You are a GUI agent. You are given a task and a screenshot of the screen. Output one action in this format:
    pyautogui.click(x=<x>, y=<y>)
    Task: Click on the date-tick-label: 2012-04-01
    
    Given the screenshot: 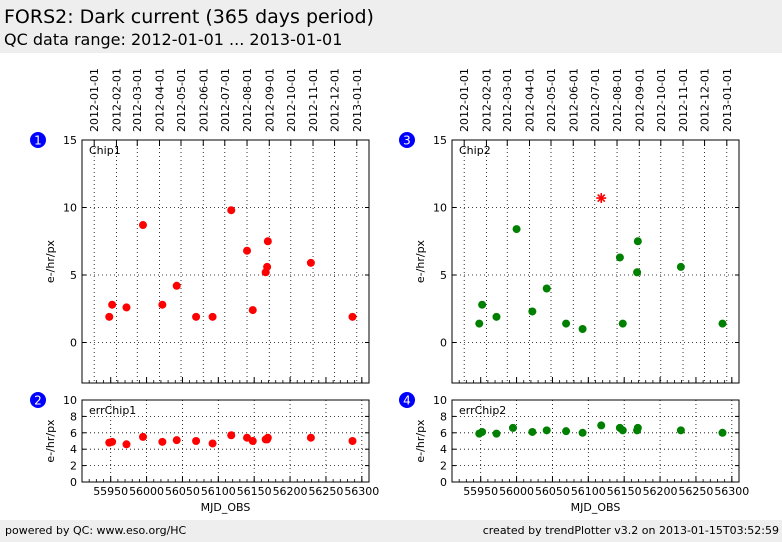 What is the action you would take?
    pyautogui.click(x=529, y=100)
    